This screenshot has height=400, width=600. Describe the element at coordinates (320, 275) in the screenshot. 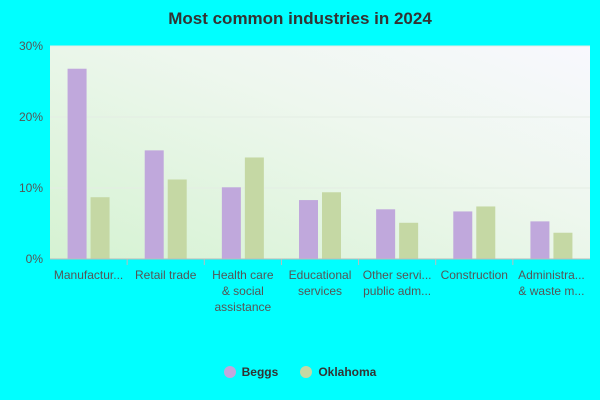

I see `x-tick-label: Educational` at that location.